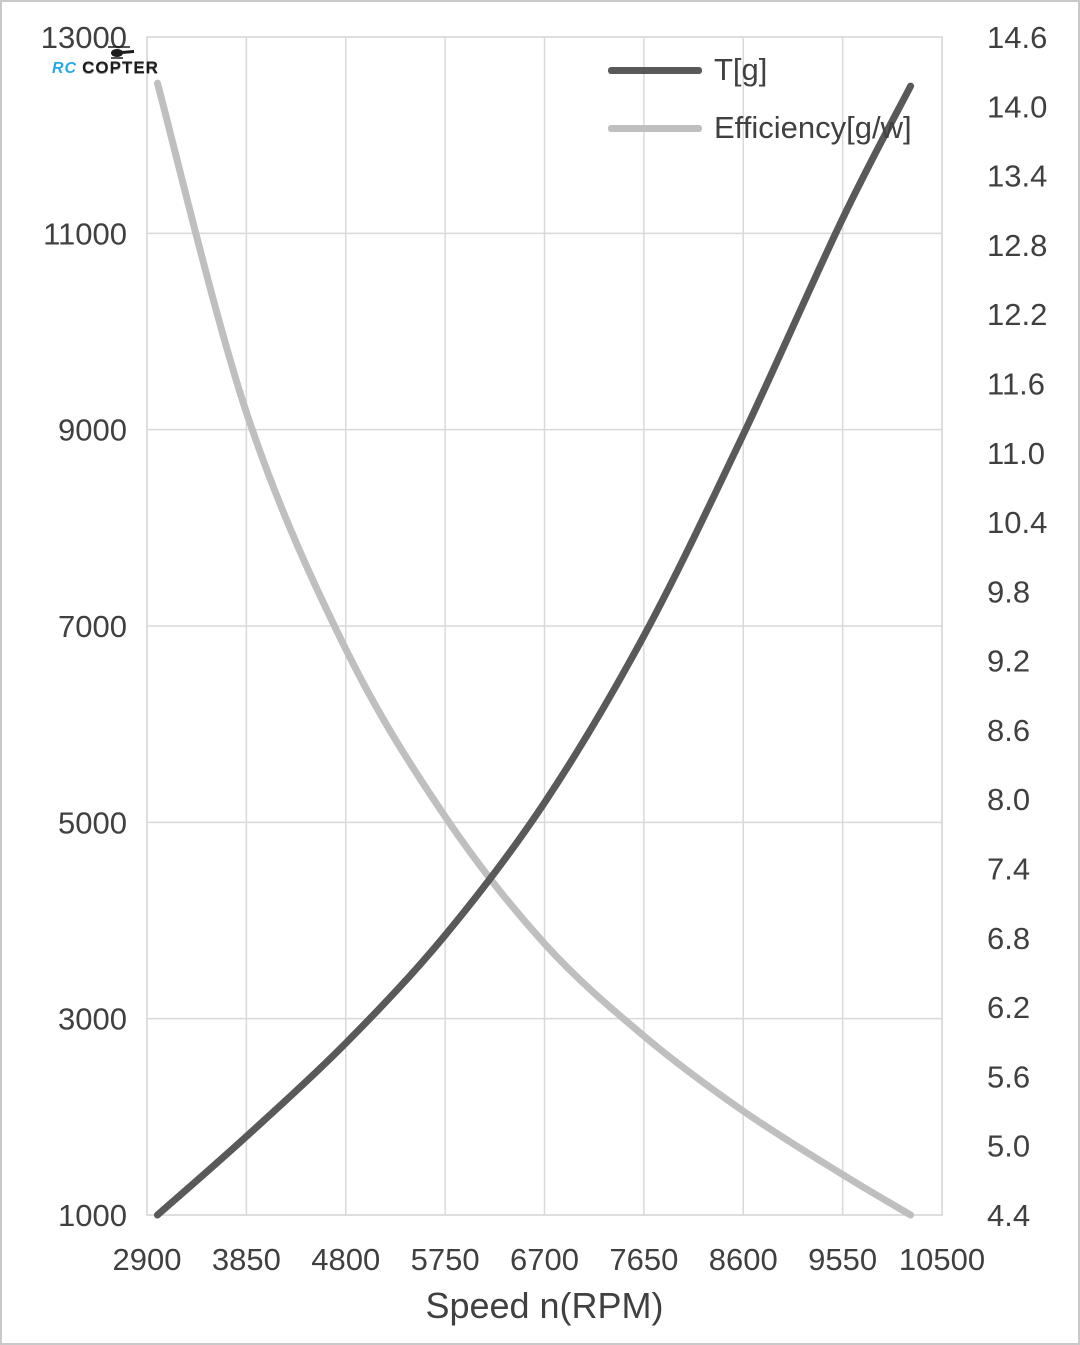  Describe the element at coordinates (92, 430) in the screenshot. I see `svg-text: 9000` at that location.